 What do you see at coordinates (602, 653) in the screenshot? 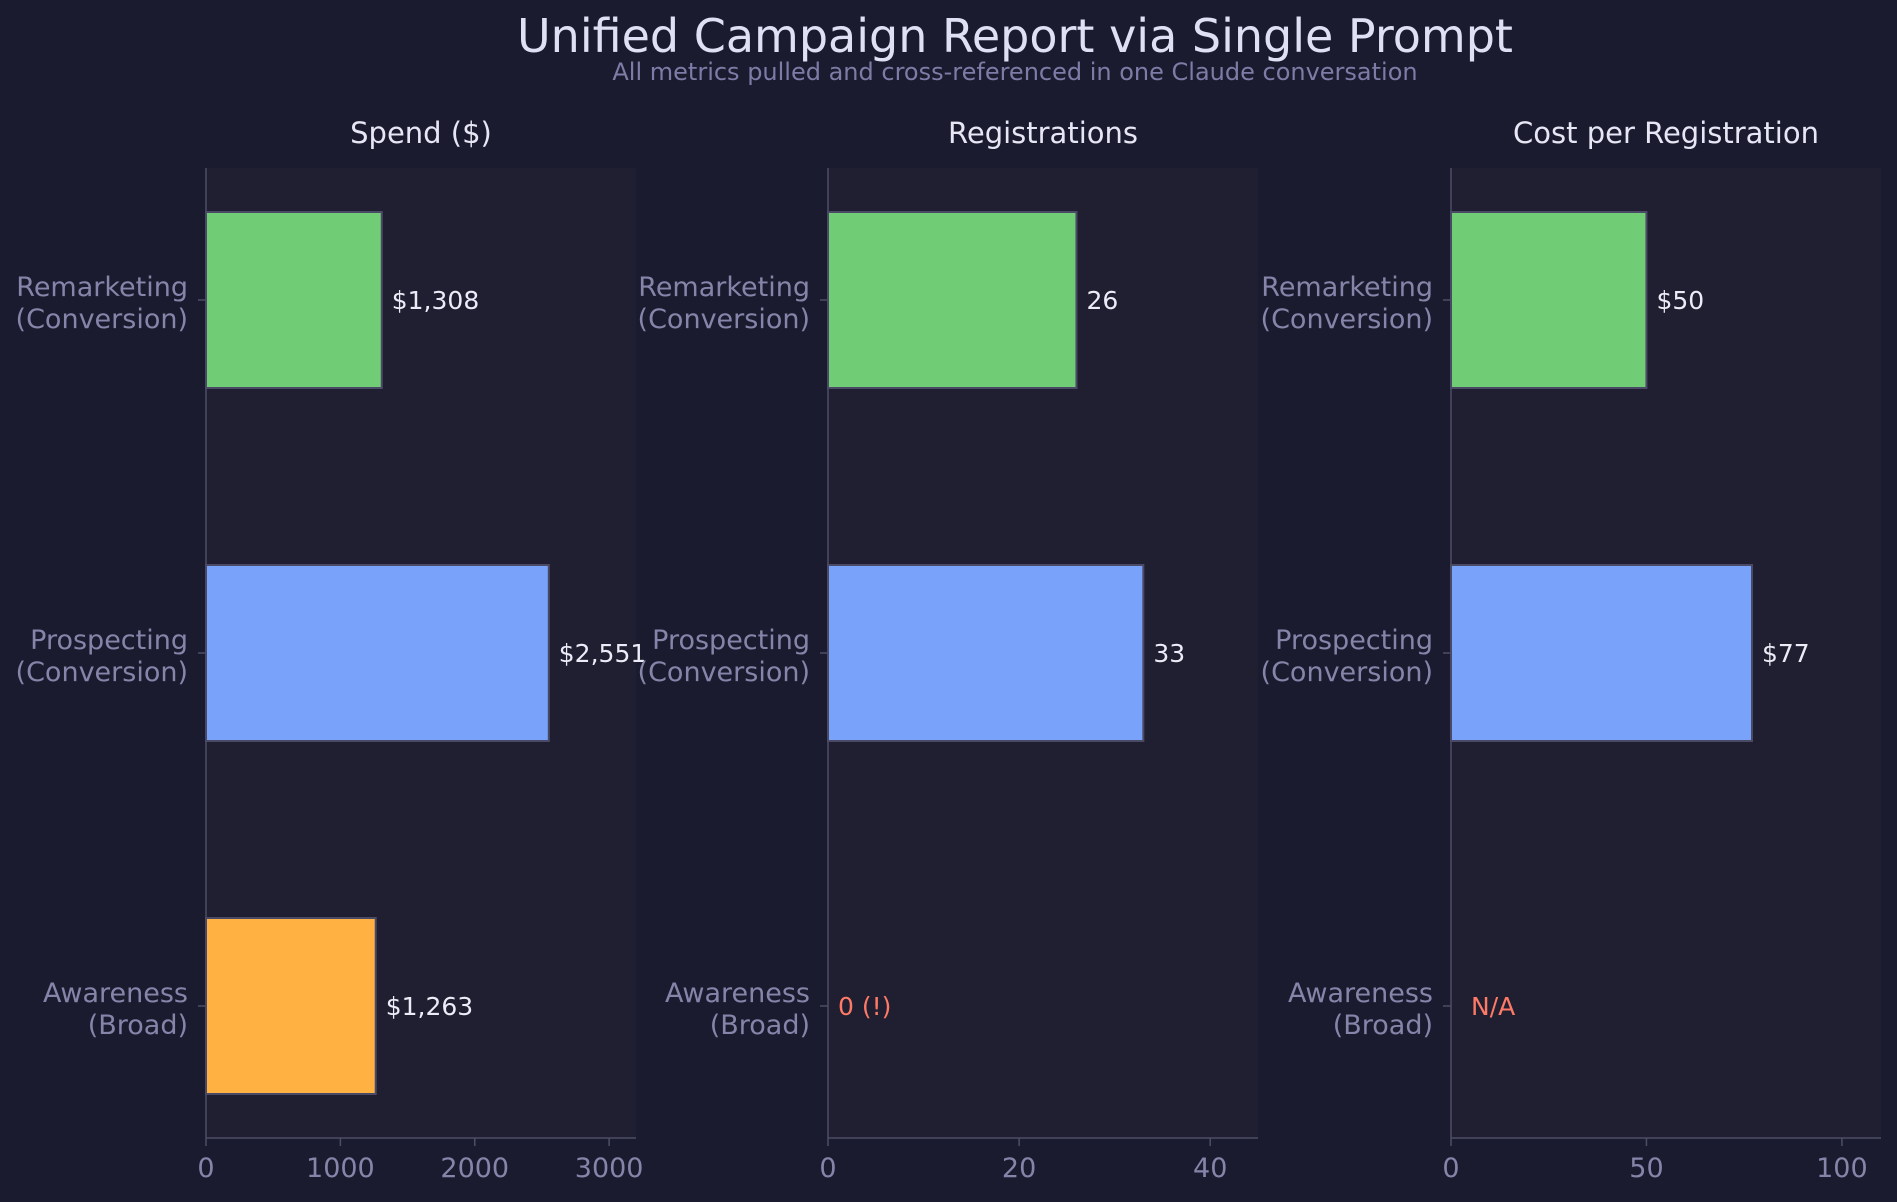
I see `value-label: $2,551` at bounding box center [602, 653].